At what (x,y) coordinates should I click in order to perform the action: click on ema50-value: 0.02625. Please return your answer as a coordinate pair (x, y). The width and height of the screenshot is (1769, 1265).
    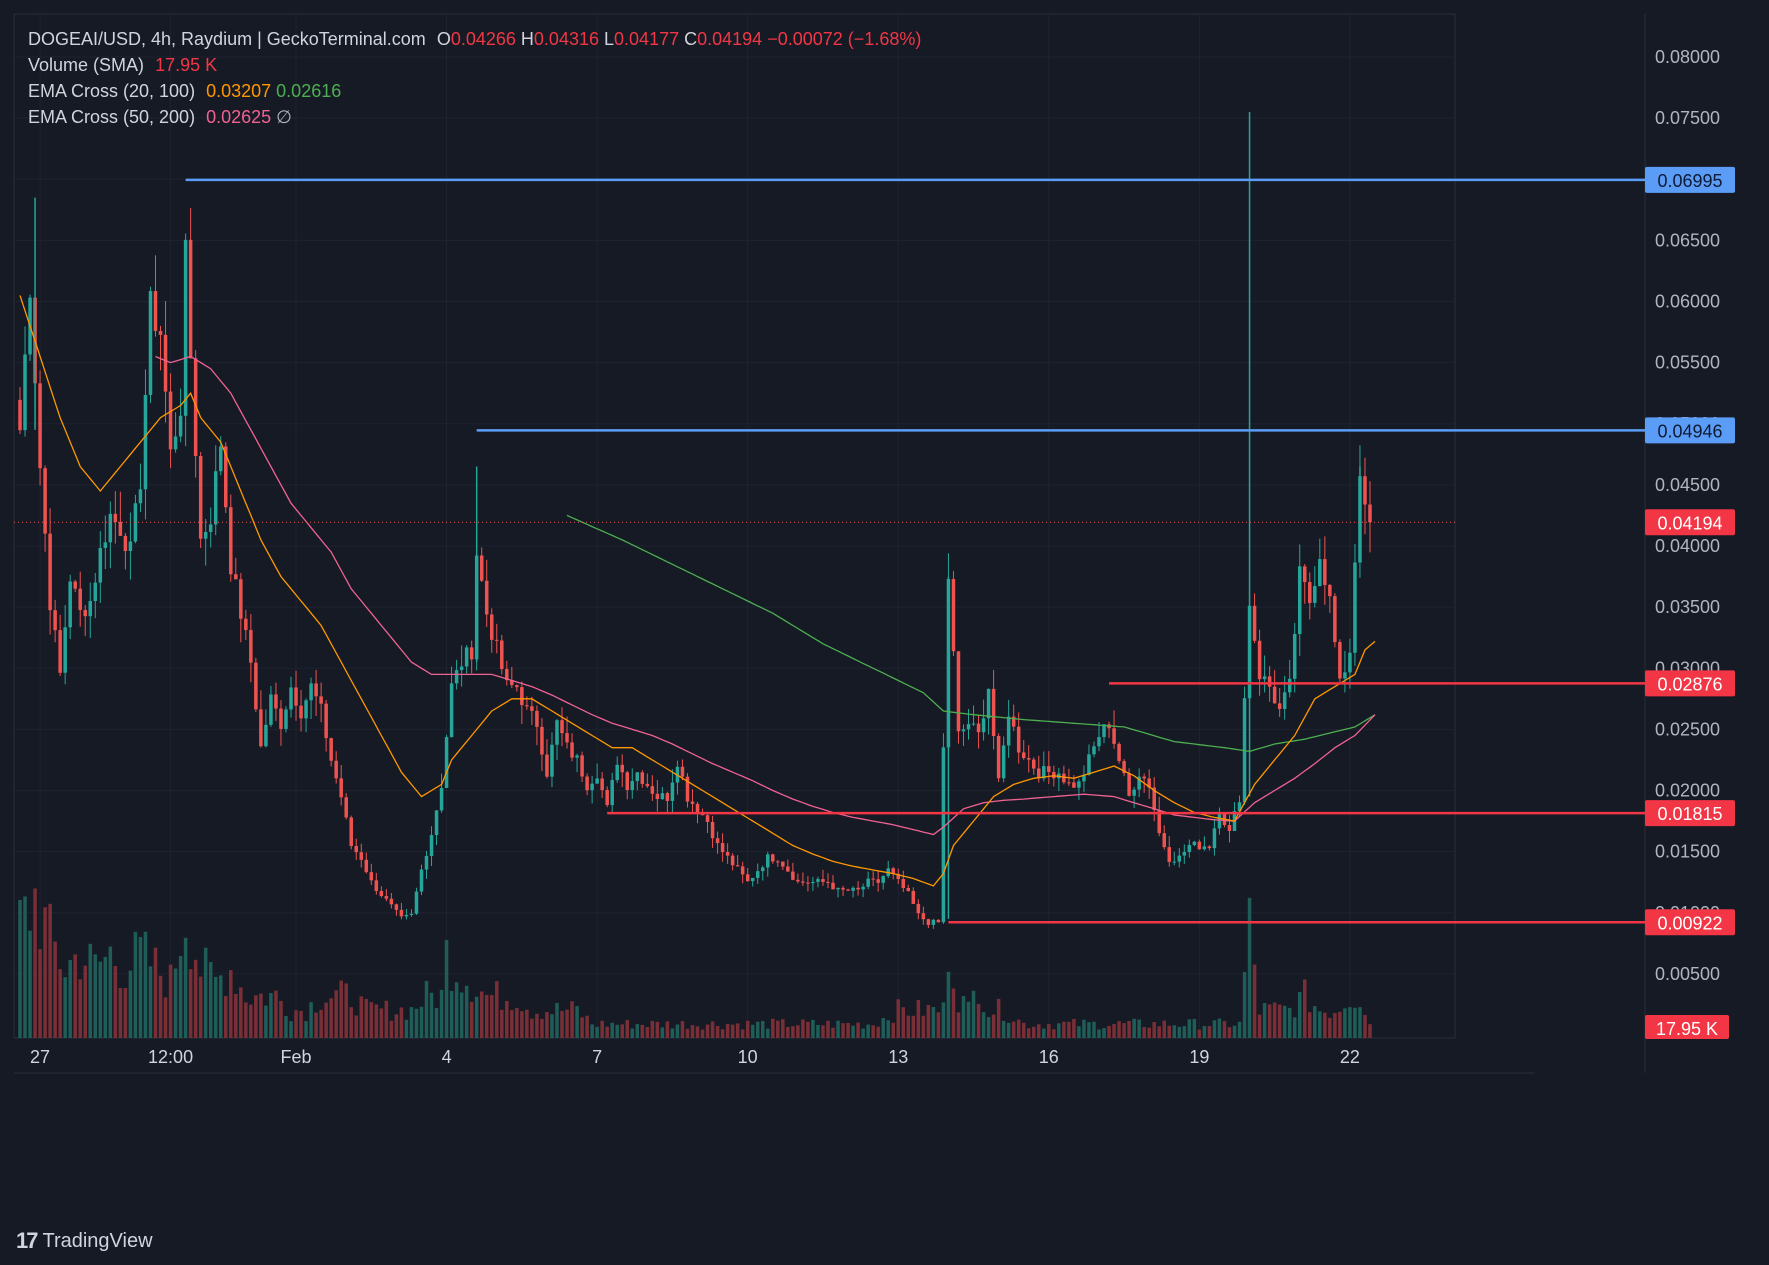
    Looking at the image, I should click on (239, 117).